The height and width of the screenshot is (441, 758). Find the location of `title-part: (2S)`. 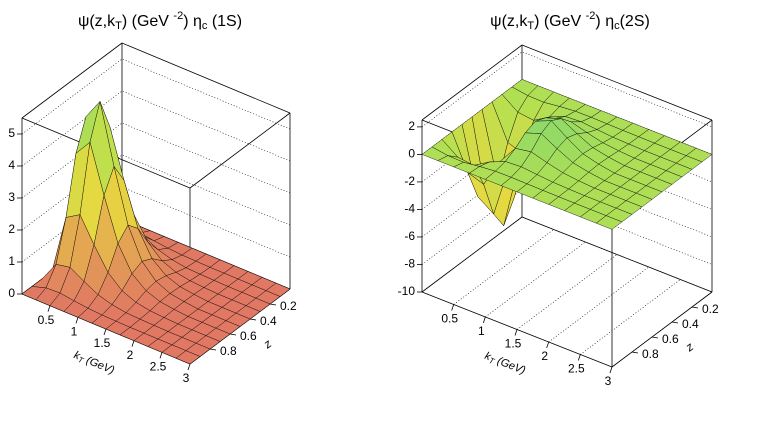

title-part: (2S) is located at coordinates (635, 21).